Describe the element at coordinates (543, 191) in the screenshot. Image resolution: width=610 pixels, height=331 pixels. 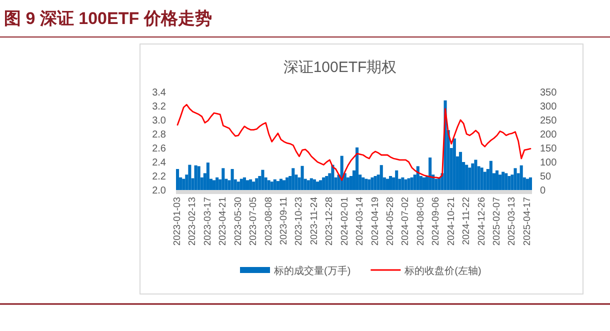
I see `y2-tick-label: 0` at that location.